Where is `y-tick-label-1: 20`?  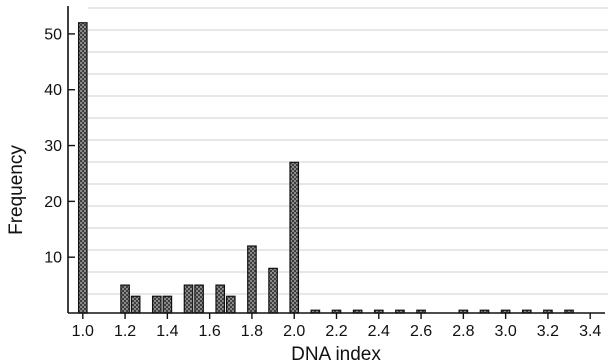 y-tick-label-1: 20 is located at coordinates (53, 202).